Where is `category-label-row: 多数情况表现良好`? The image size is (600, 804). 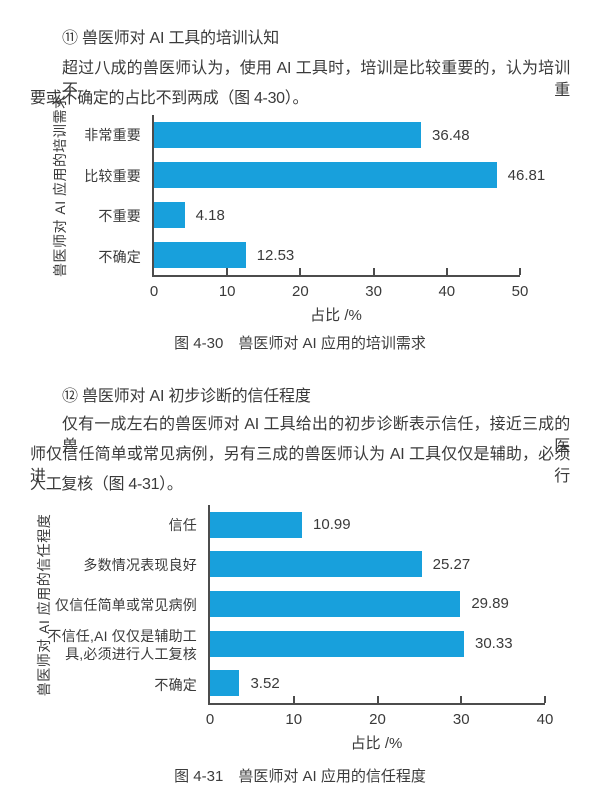
category-label-row: 多数情况表现良好 is located at coordinates (113, 565).